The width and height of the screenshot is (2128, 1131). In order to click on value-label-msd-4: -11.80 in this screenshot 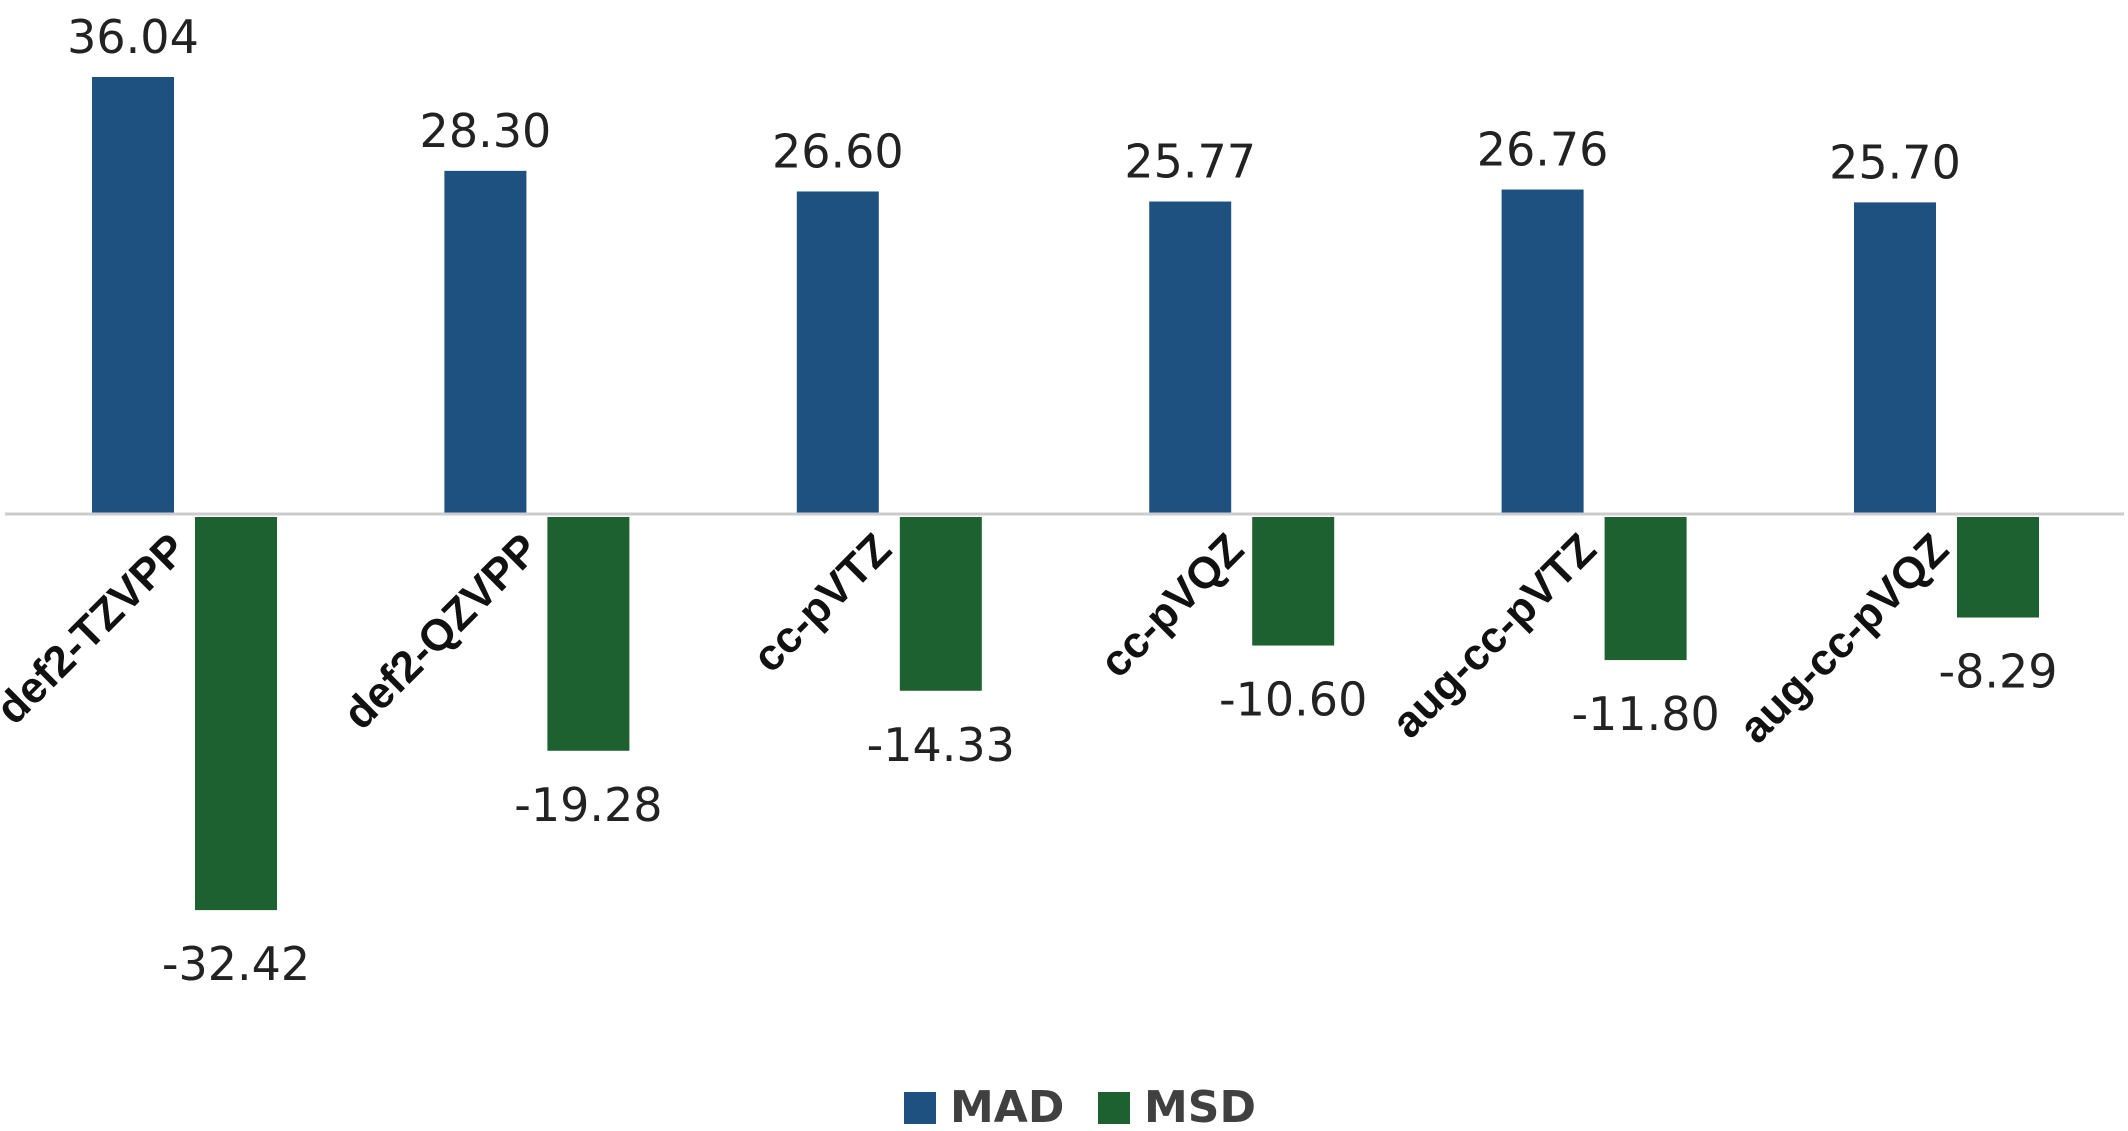, I will do `click(1645, 714)`.